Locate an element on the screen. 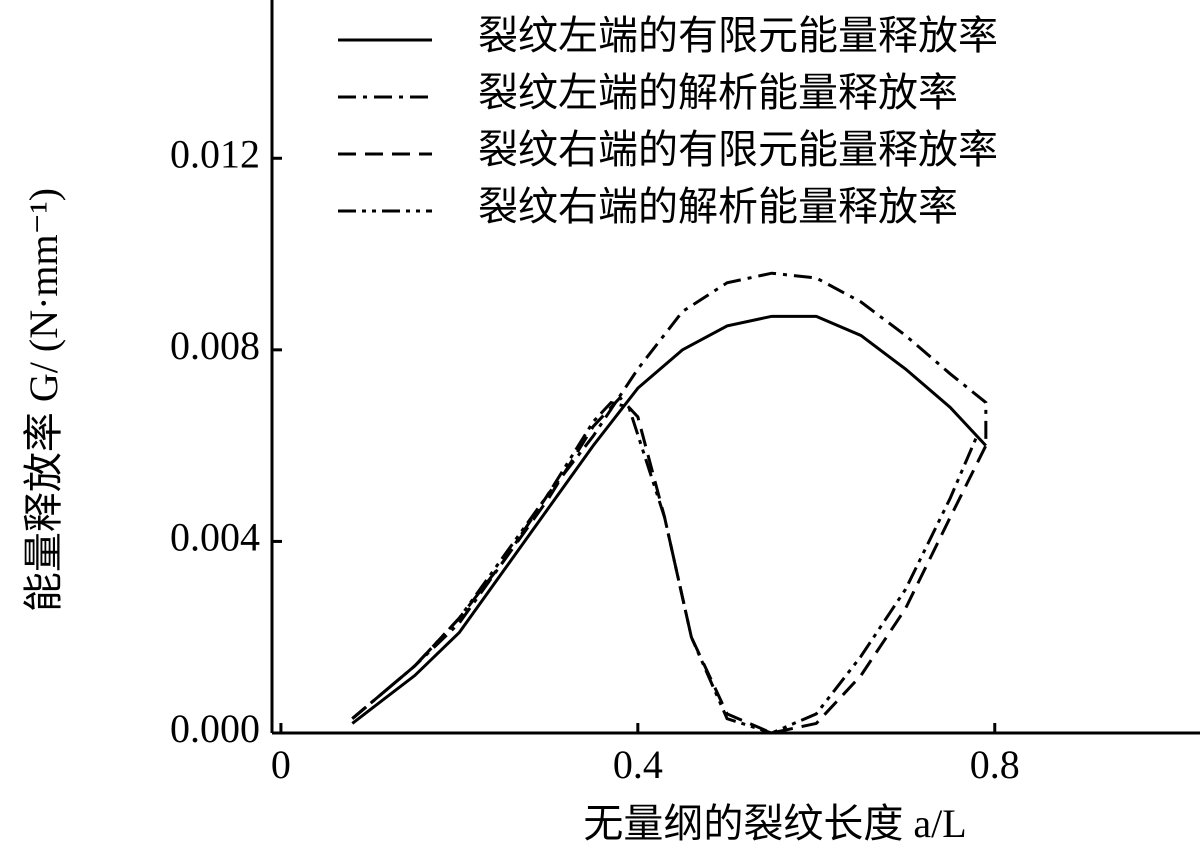 The width and height of the screenshot is (1200, 861). legend-label: 裂纹右端的有限元能量释放率 is located at coordinates (738, 149).